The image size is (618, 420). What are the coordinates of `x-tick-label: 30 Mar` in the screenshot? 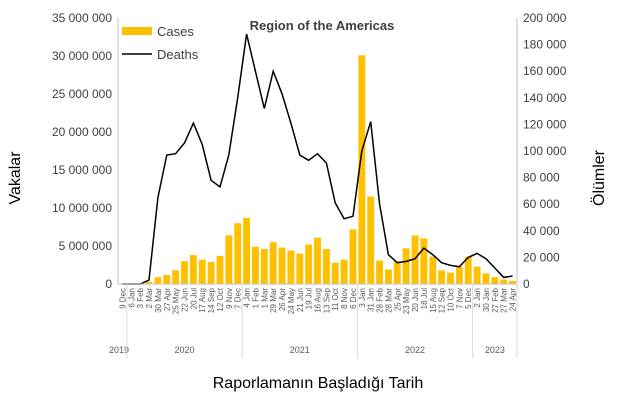 It's located at (158, 300).